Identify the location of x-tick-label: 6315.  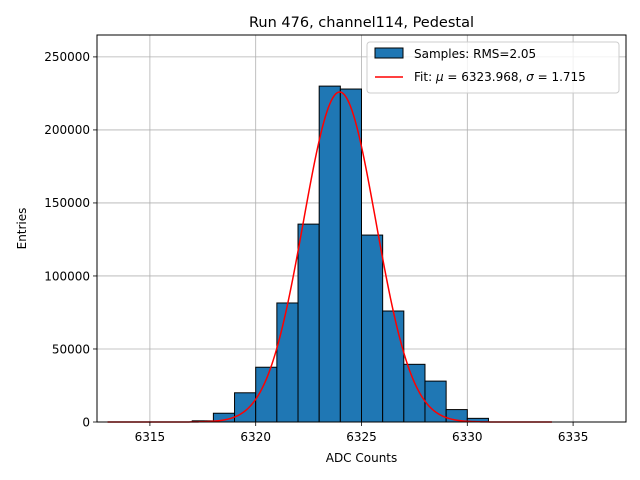
(150, 437).